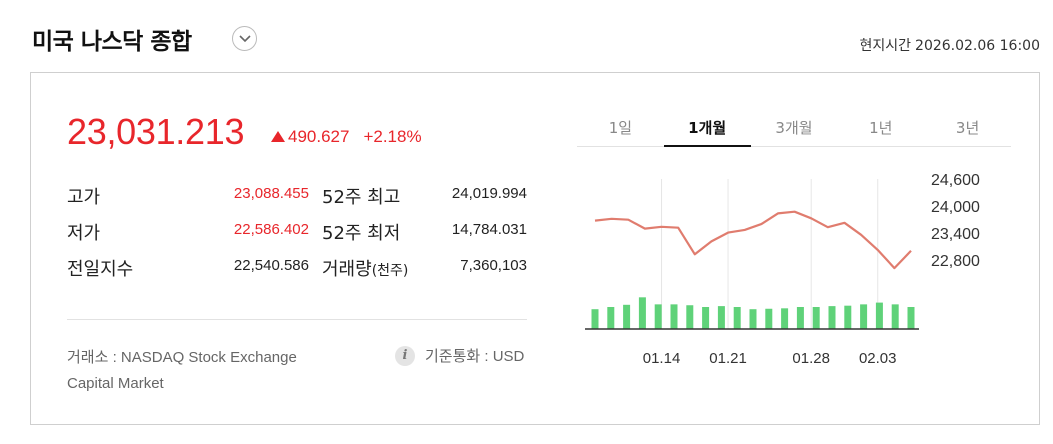 This screenshot has height=444, width=1053. What do you see at coordinates (707, 127) in the screenshot?
I see `tab-1month: 1개월` at bounding box center [707, 127].